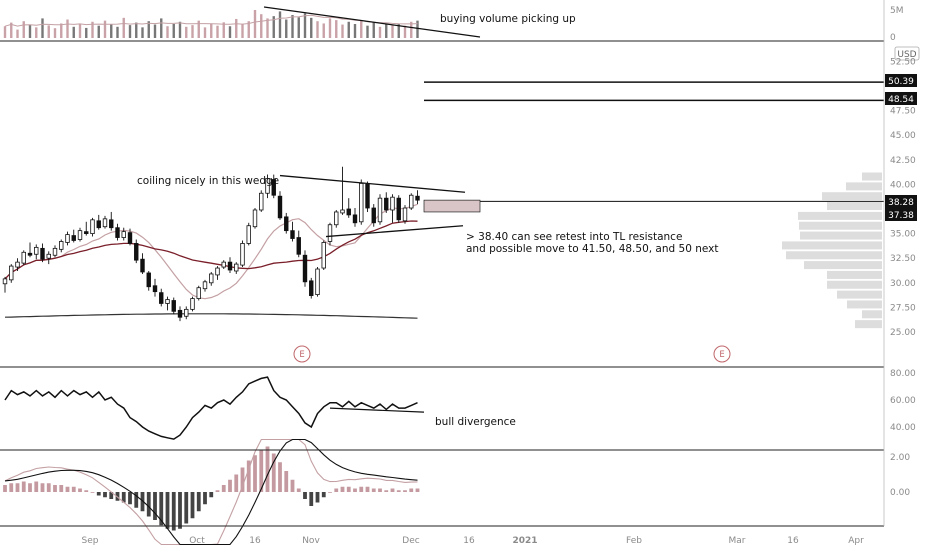 This screenshot has width=932, height=550. Describe the element at coordinates (737, 541) in the screenshot. I see `time-tick-label: Mar` at that location.